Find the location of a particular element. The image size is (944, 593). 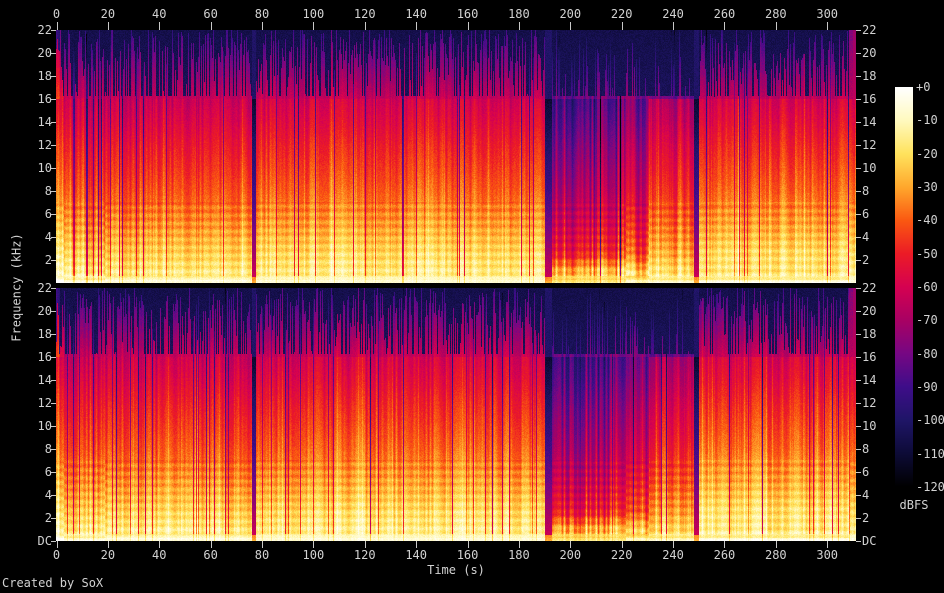

colorbar-tick-label: -80 is located at coordinates (927, 353).